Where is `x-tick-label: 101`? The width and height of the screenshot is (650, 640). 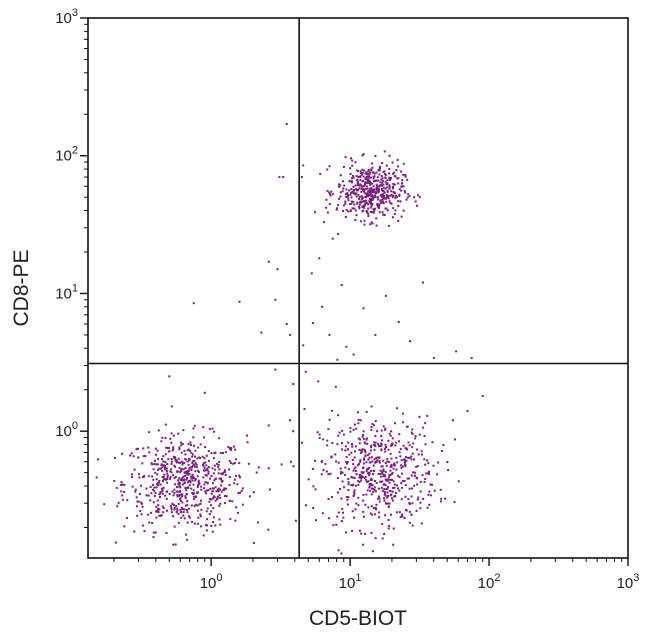
x-tick-label: 101 is located at coordinates (350, 582).